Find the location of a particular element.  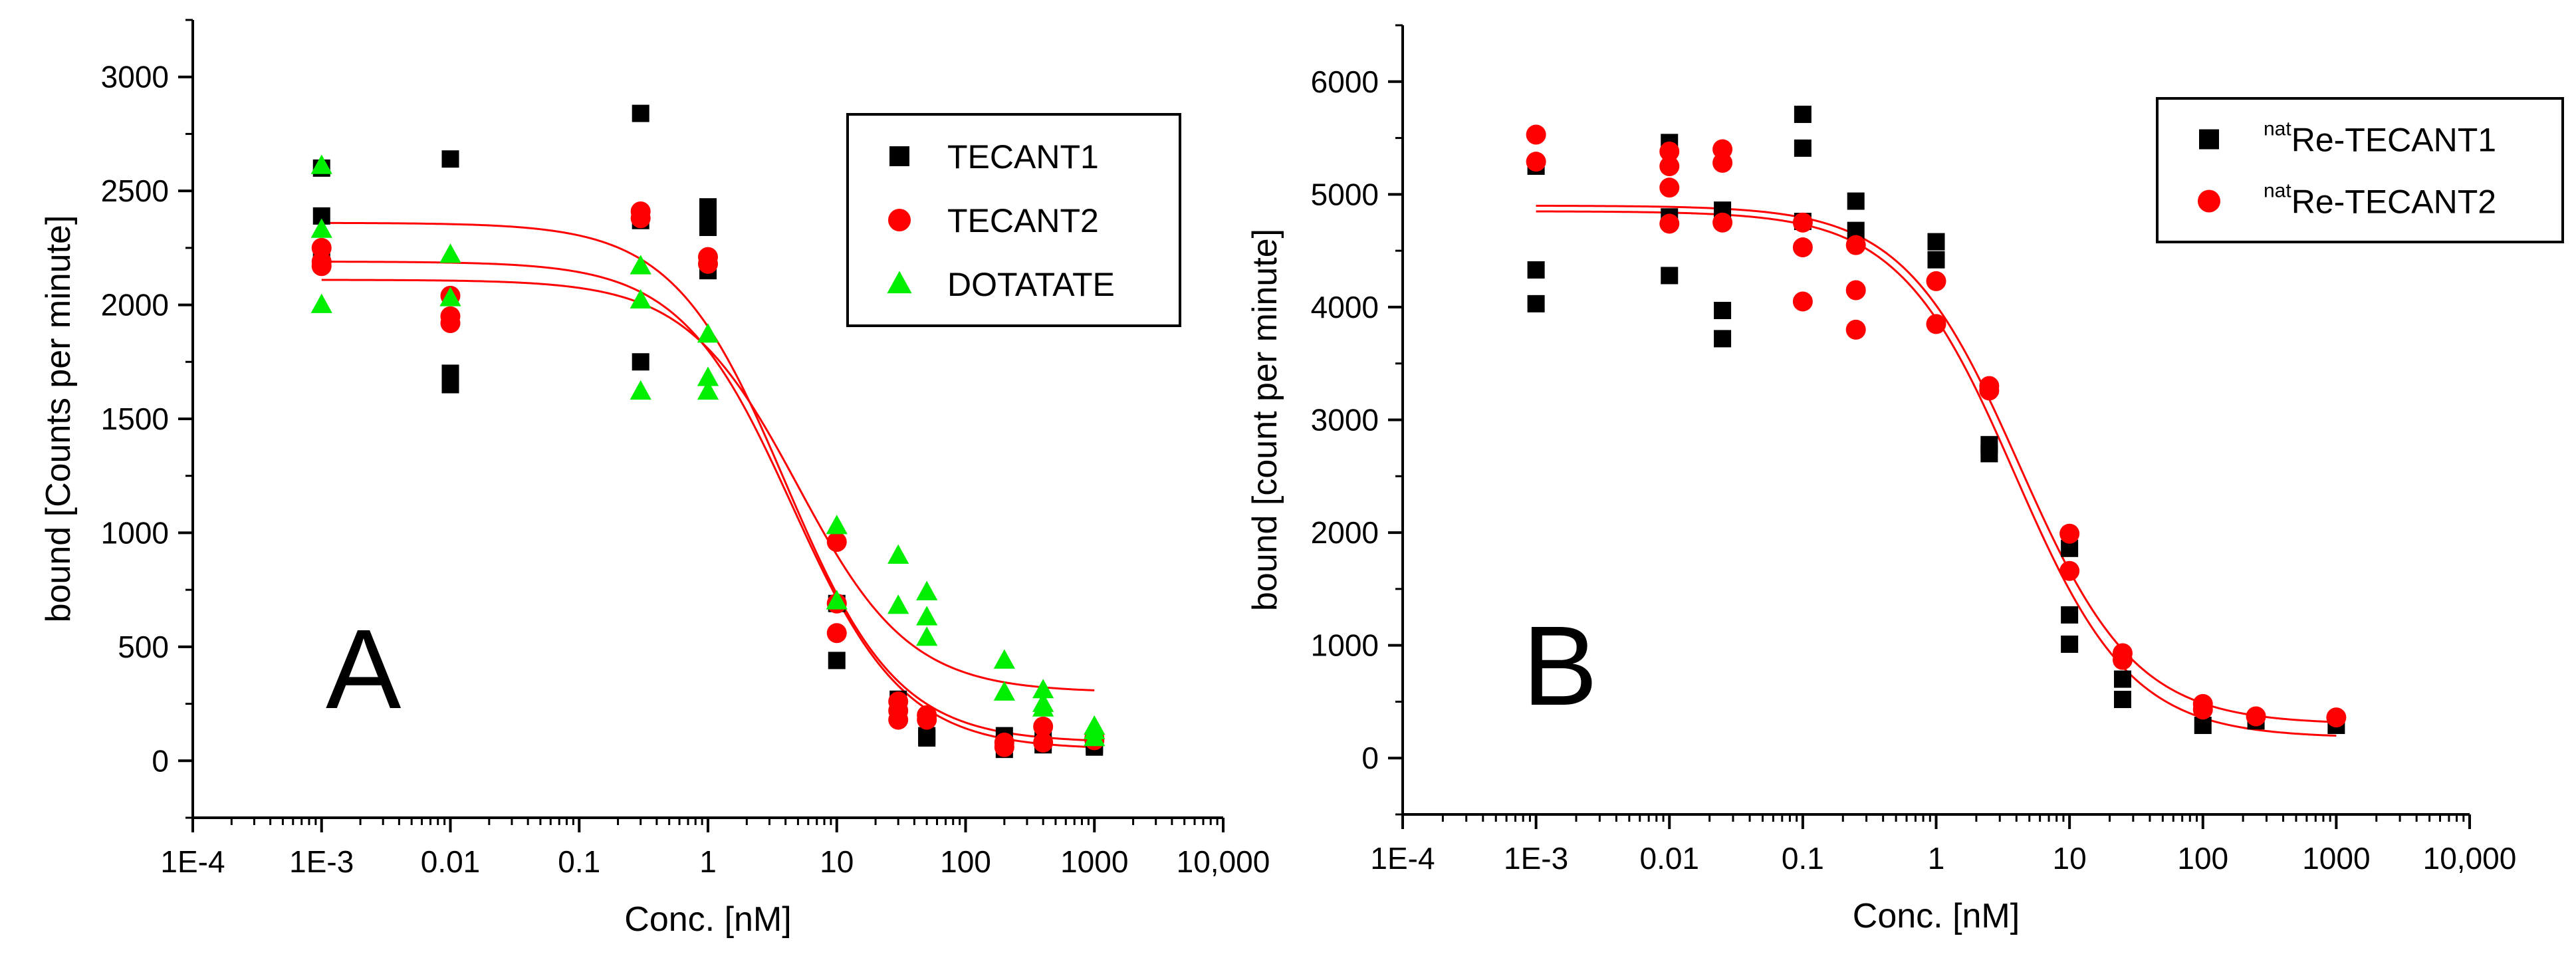

x-tick-label: 10,000 is located at coordinates (1223, 861).